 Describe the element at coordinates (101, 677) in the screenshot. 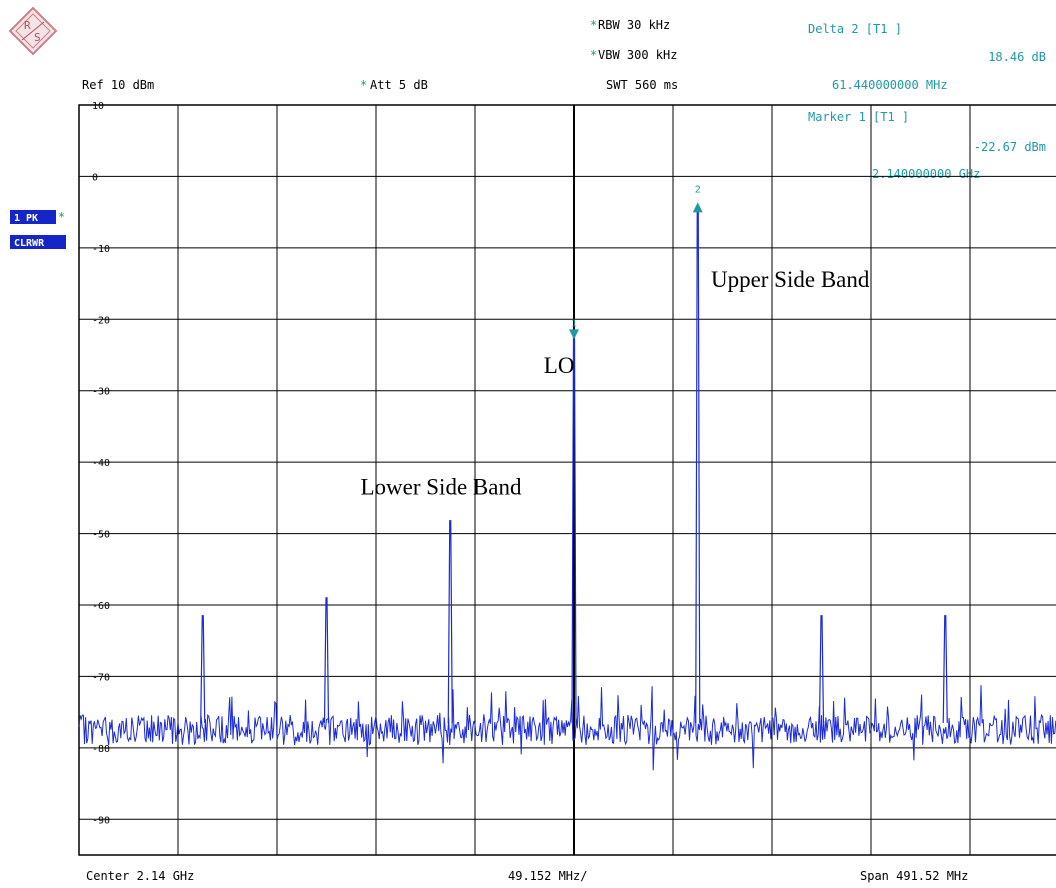

I see `y-tick-label: -70` at that location.